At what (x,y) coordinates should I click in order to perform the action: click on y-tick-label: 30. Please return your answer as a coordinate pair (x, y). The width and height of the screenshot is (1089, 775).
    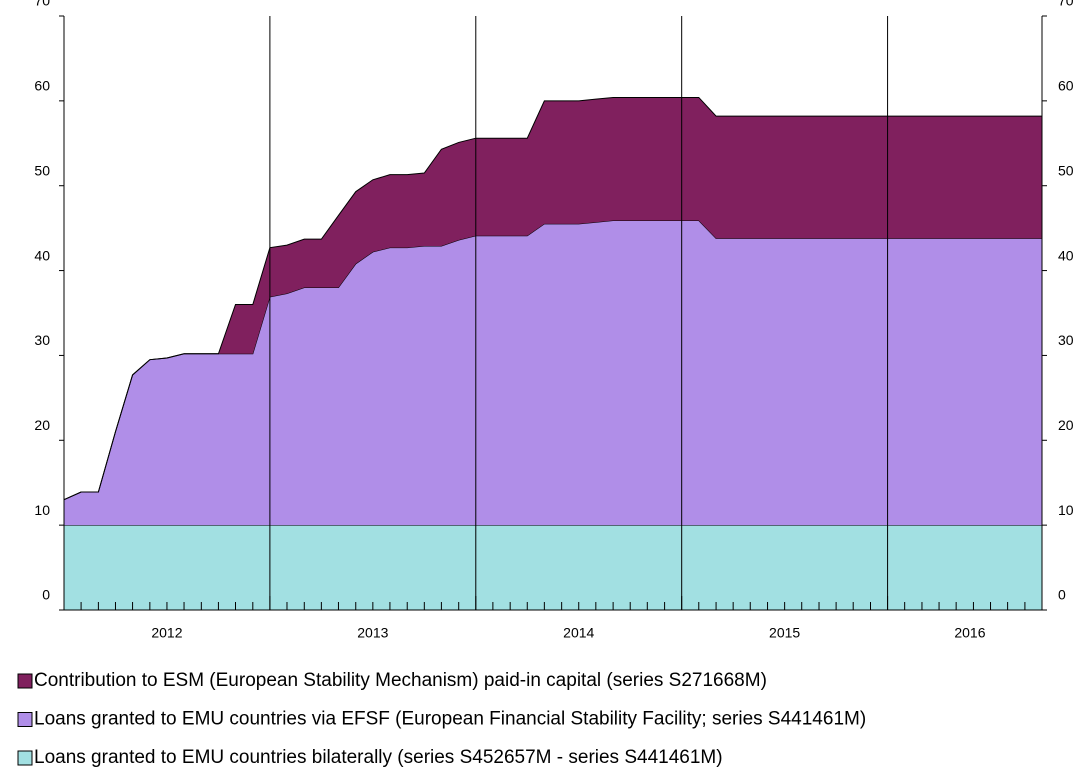
    Looking at the image, I should click on (42, 340).